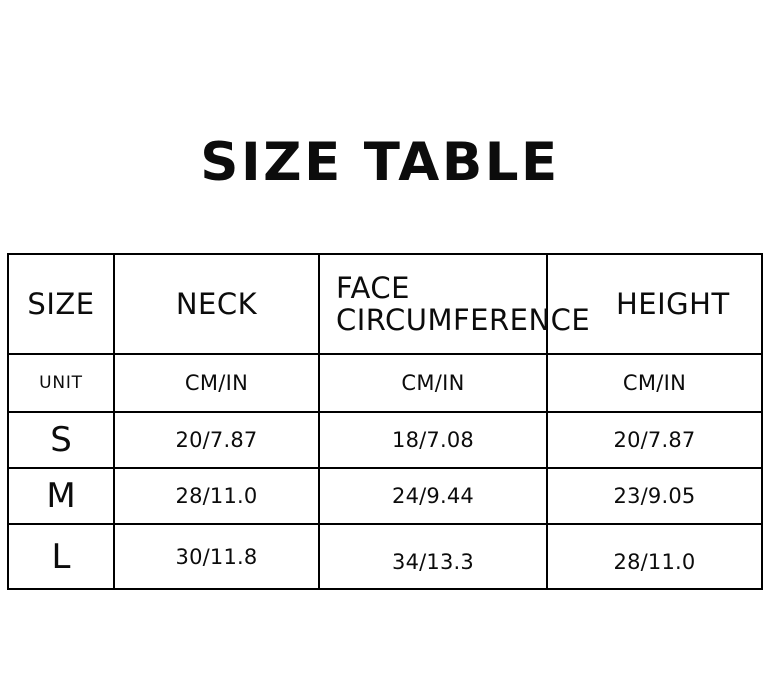 This screenshot has width=769, height=697. What do you see at coordinates (654, 383) in the screenshot?
I see `unit-height: CM/IN` at bounding box center [654, 383].